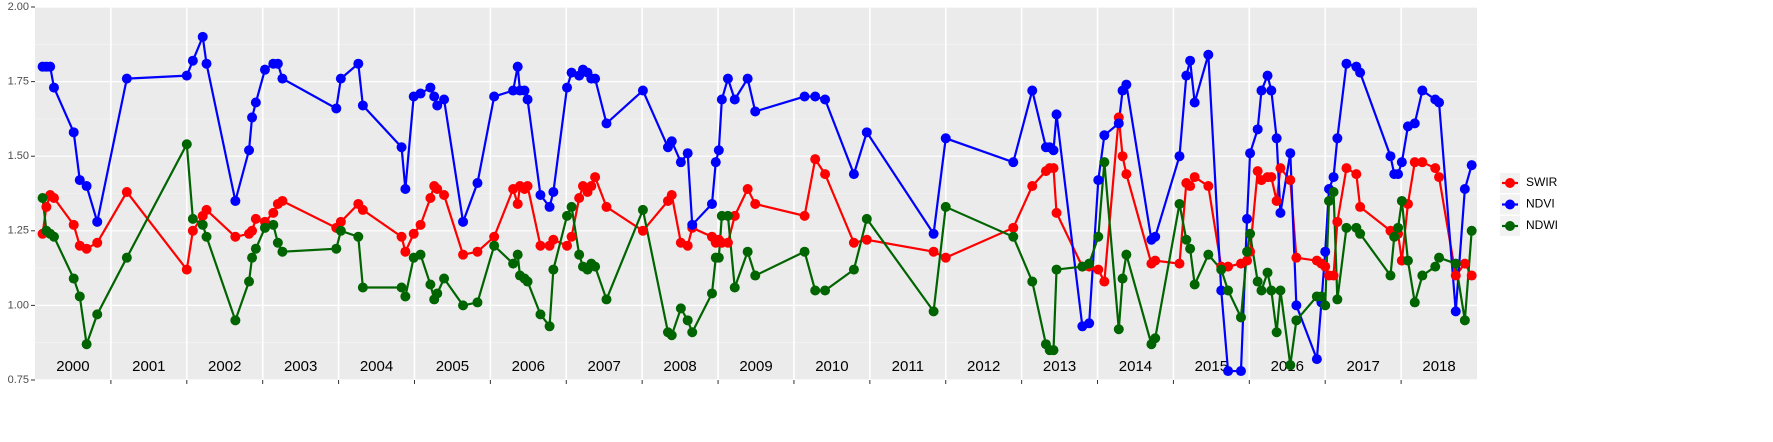  What do you see at coordinates (1540, 204) in the screenshot?
I see `legend-label: NDVI` at bounding box center [1540, 204].